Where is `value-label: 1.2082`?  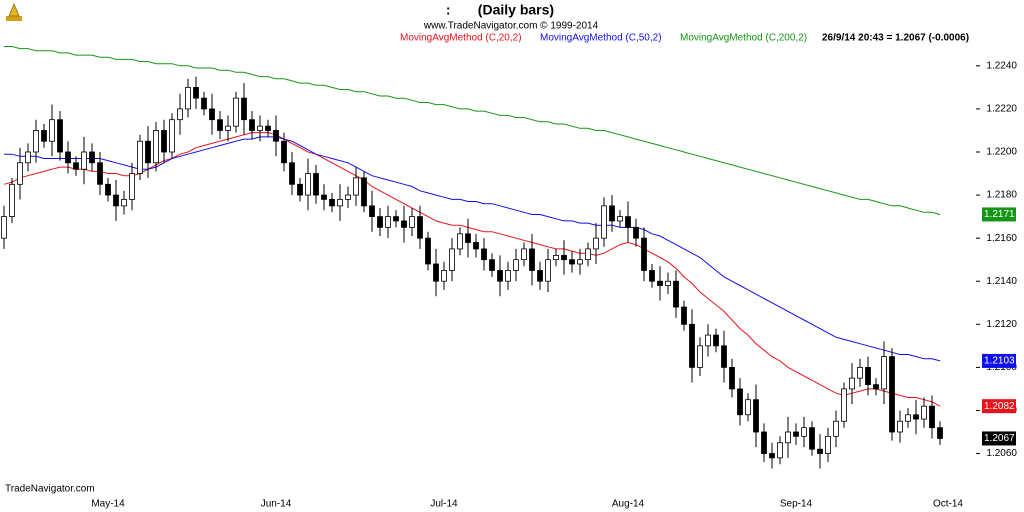 value-label: 1.2082 is located at coordinates (999, 406).